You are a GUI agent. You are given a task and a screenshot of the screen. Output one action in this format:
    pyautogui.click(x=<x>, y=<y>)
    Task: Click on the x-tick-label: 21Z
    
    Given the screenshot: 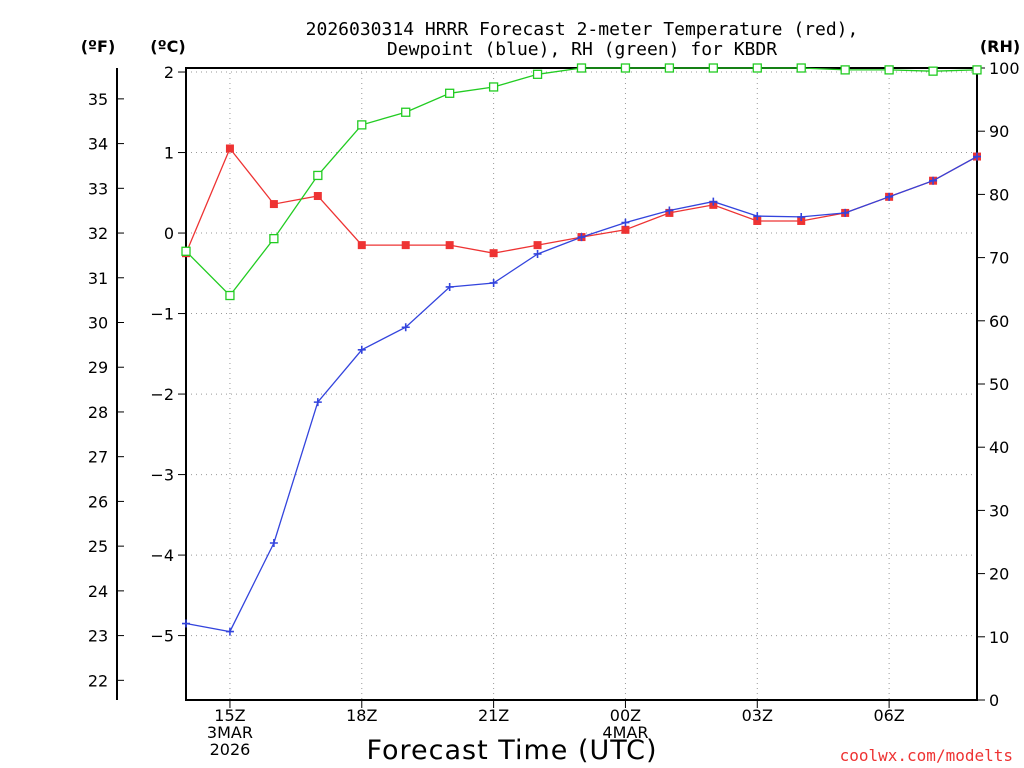 What is the action you would take?
    pyautogui.click(x=493, y=715)
    